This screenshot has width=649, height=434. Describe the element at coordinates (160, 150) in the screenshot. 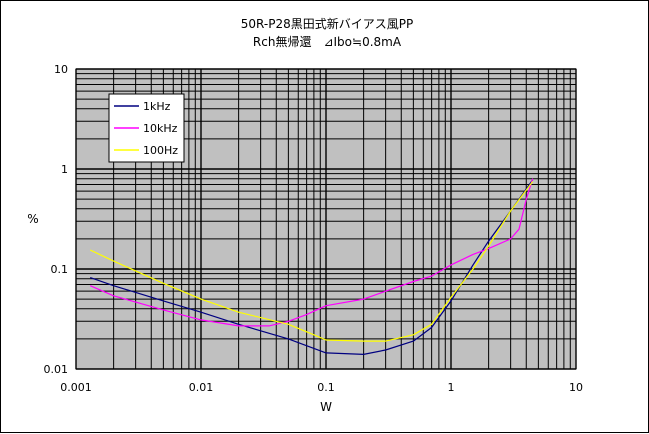

I see `legend-label: 100Hz` at that location.